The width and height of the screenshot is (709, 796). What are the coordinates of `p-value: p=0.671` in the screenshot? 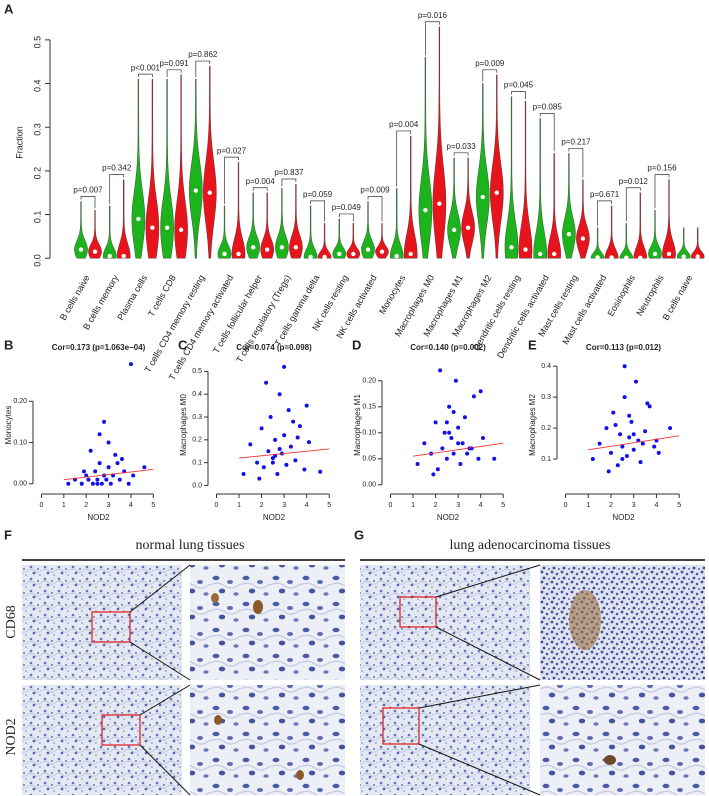 It's located at (605, 194).